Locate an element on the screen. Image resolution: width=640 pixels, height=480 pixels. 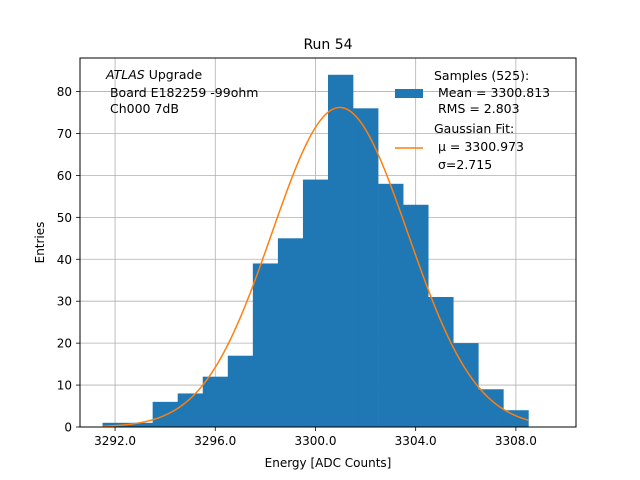
y-tick-label: 70 is located at coordinates (64, 134).